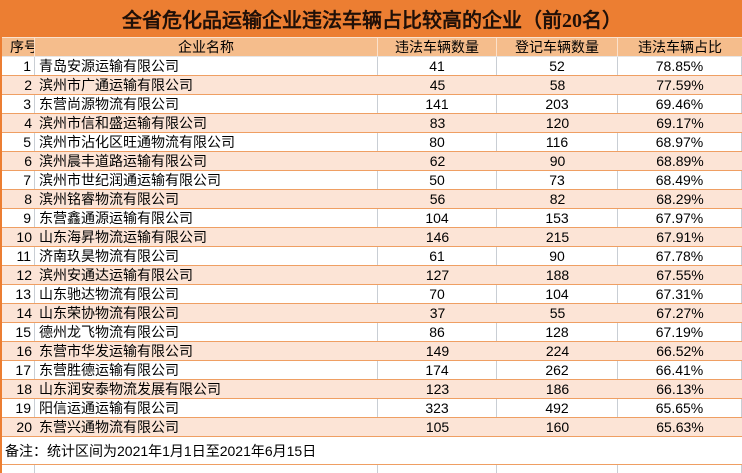  What do you see at coordinates (24, 389) in the screenshot?
I see `row-index: 18` at bounding box center [24, 389].